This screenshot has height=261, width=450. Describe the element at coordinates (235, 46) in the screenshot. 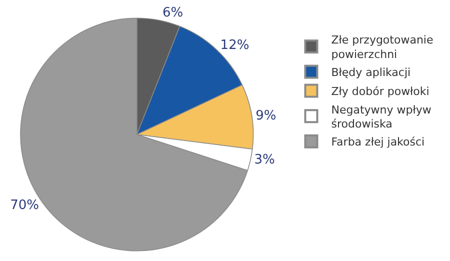

I see `data-label: 12%` at that location.